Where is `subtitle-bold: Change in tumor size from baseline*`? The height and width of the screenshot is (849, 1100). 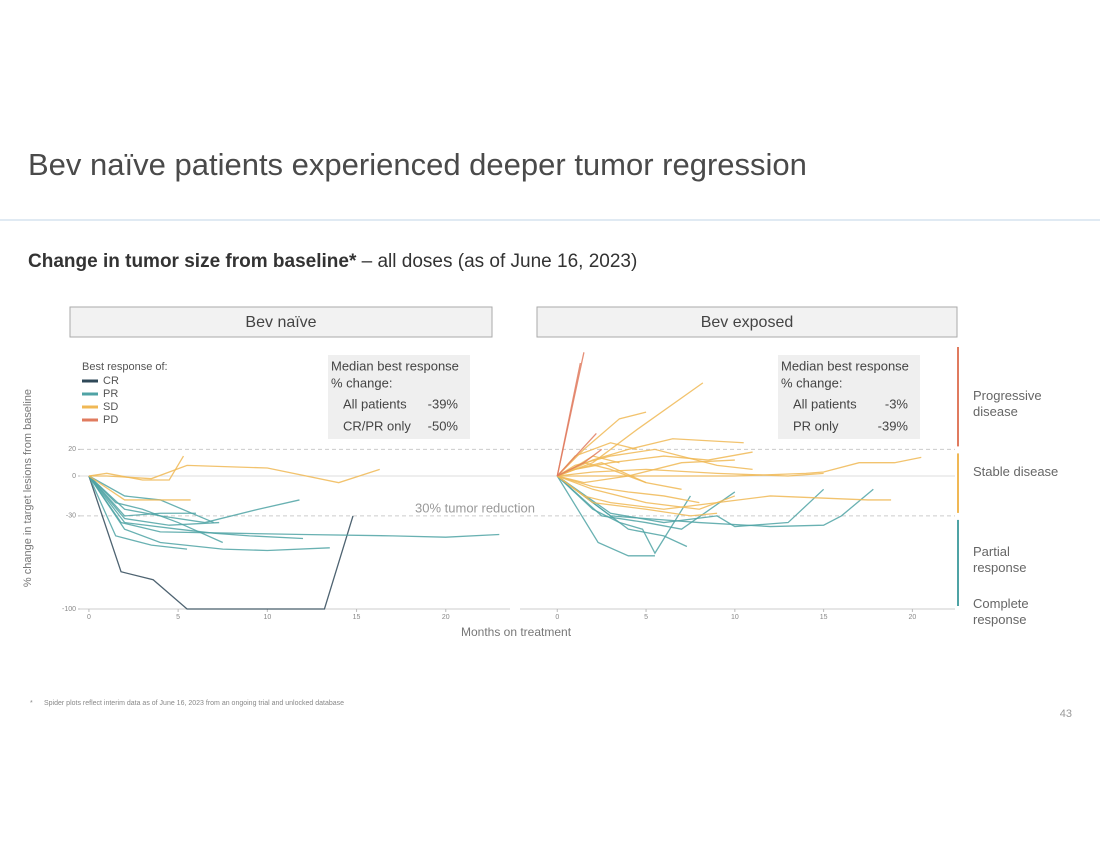 subtitle-bold: Change in tumor size from baseline* is located at coordinates (192, 261).